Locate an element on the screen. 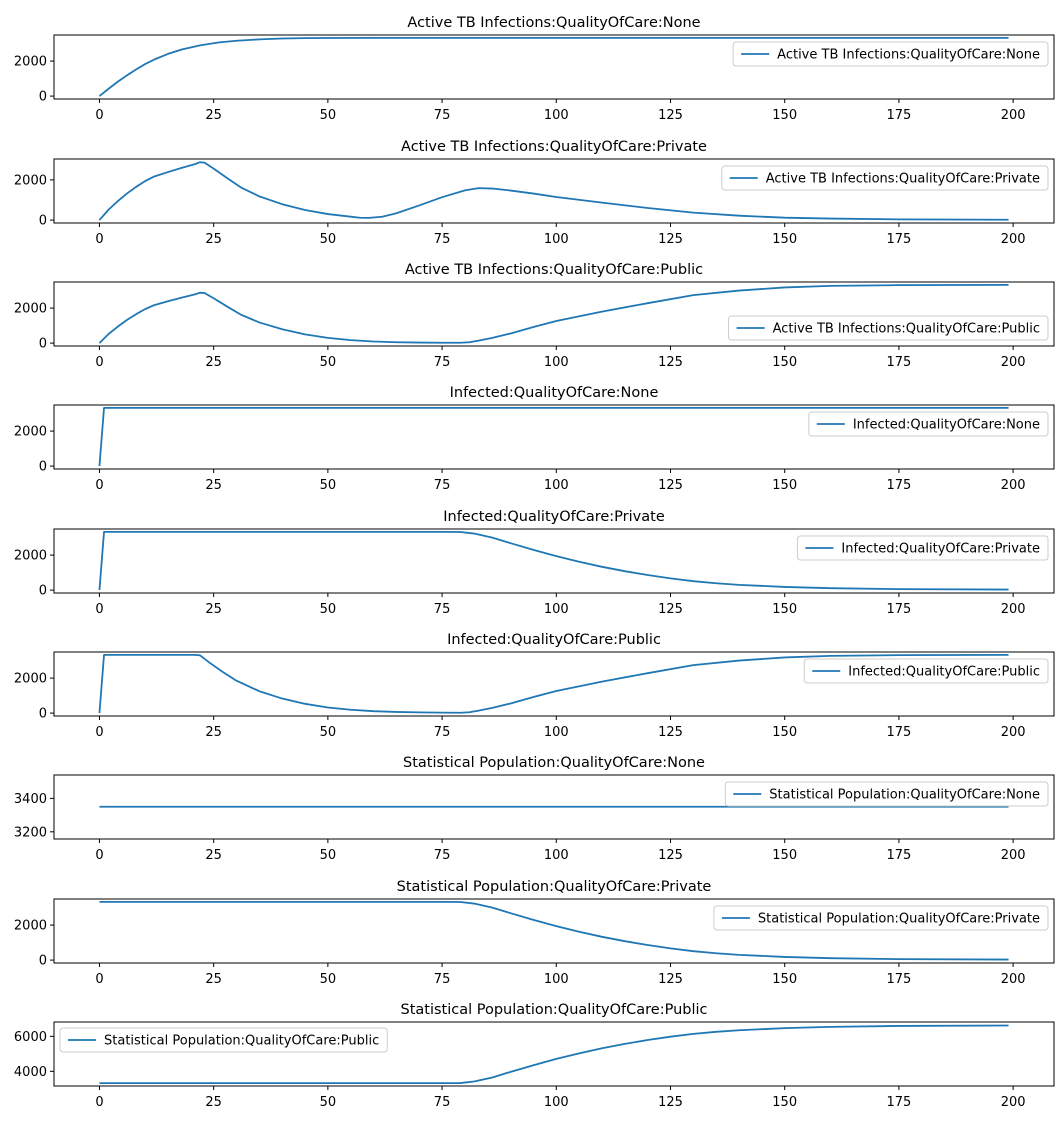  subplot-title: Active TB Infections:QualityOfCare:None is located at coordinates (553, 23).